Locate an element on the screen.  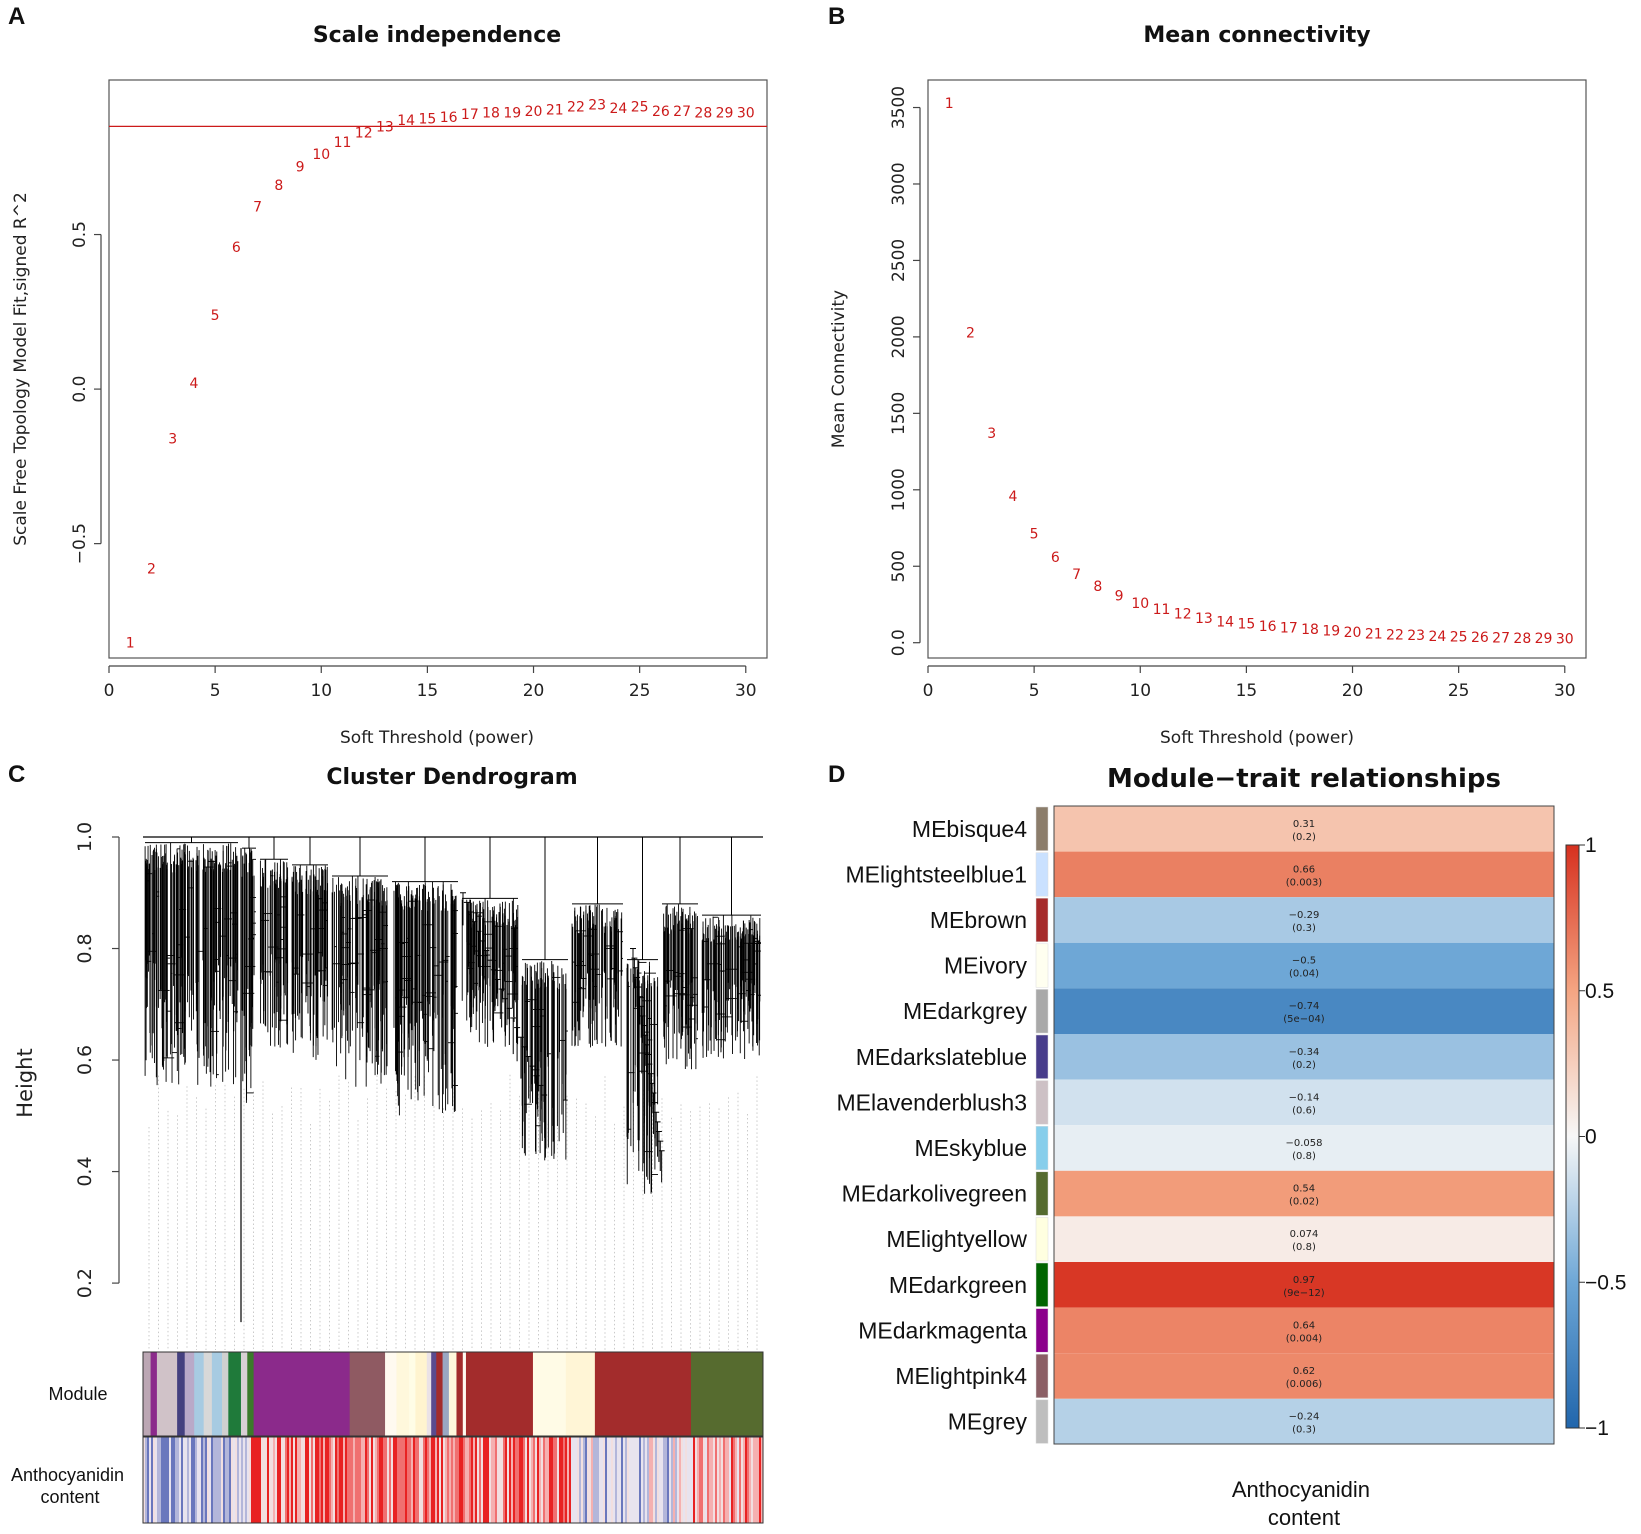
panel-b-point-label: 1 is located at coordinates (949, 104).